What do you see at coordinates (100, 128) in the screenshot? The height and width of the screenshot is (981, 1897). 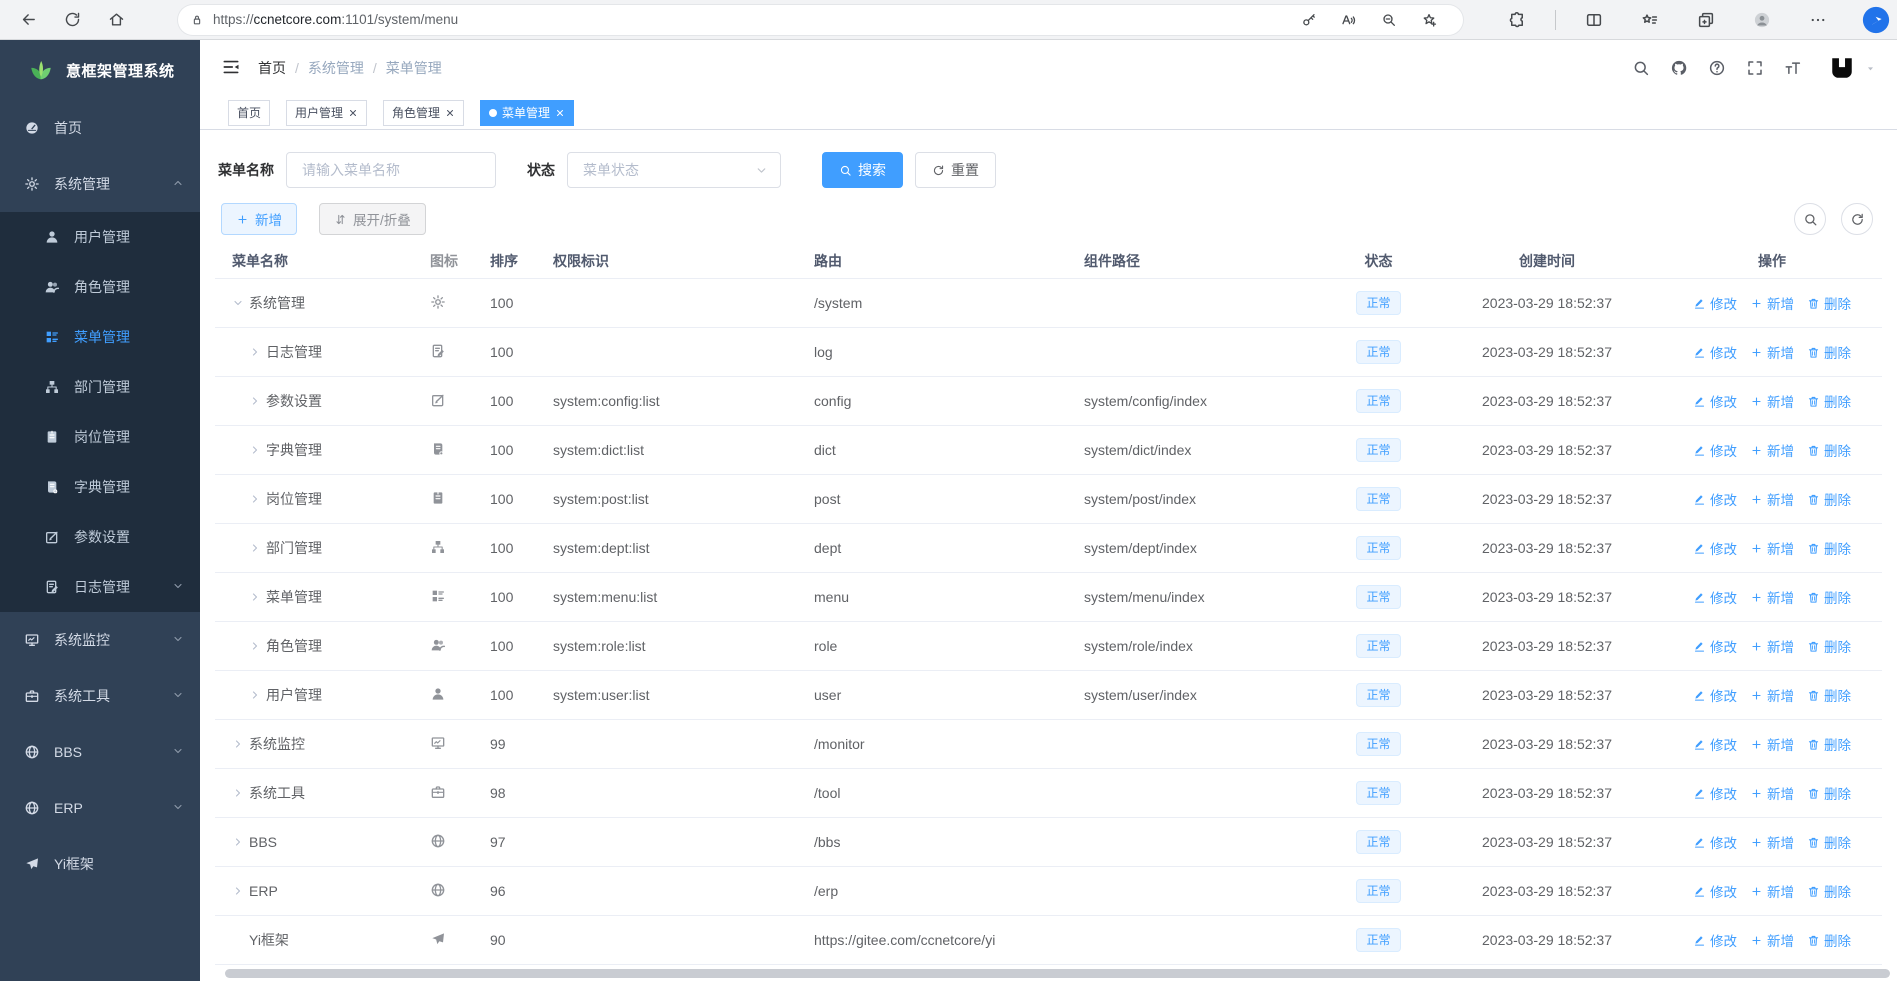 I see `sidebar-item-home: 首页` at bounding box center [100, 128].